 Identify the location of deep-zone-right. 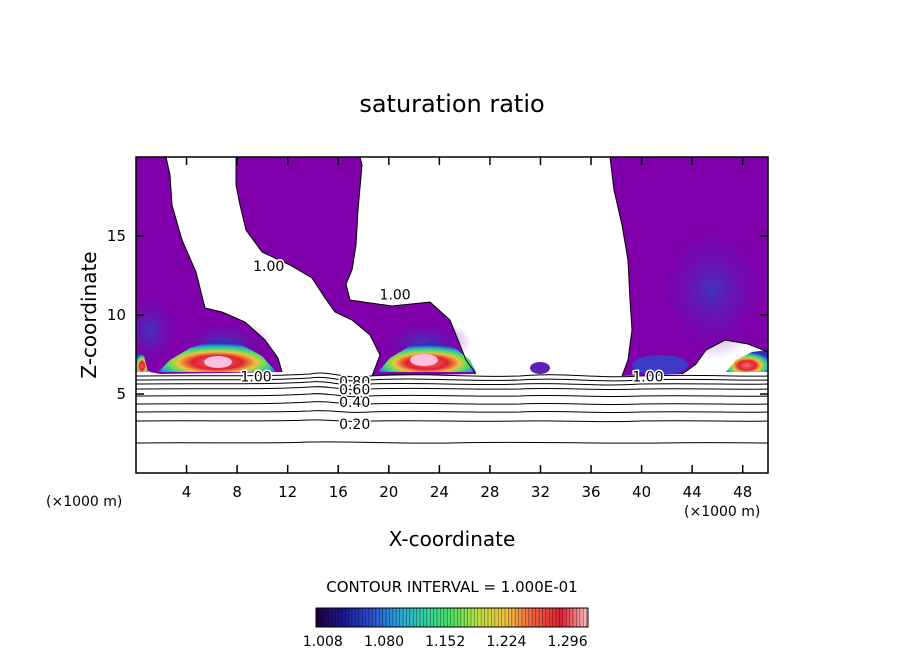
(711, 290).